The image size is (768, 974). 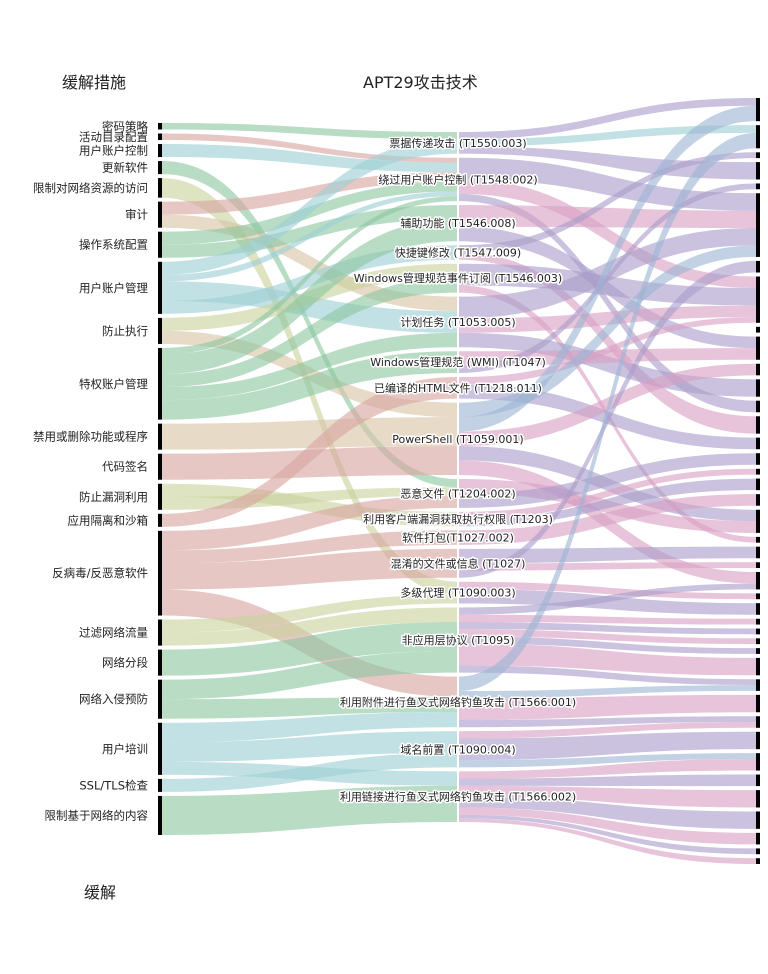 What do you see at coordinates (457, 749) in the screenshot?
I see `technique-label-16: 域名前置 (T1090.004)` at bounding box center [457, 749].